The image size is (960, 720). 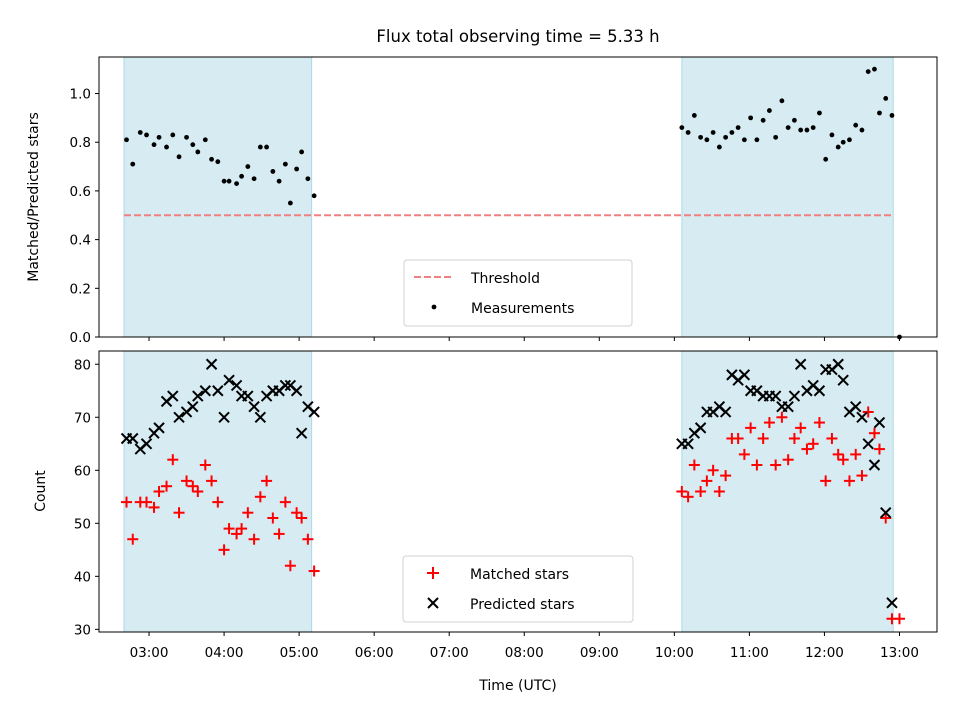 What do you see at coordinates (517, 36) in the screenshot?
I see `chart-title: Flux total observing time = 5.33 h` at bounding box center [517, 36].